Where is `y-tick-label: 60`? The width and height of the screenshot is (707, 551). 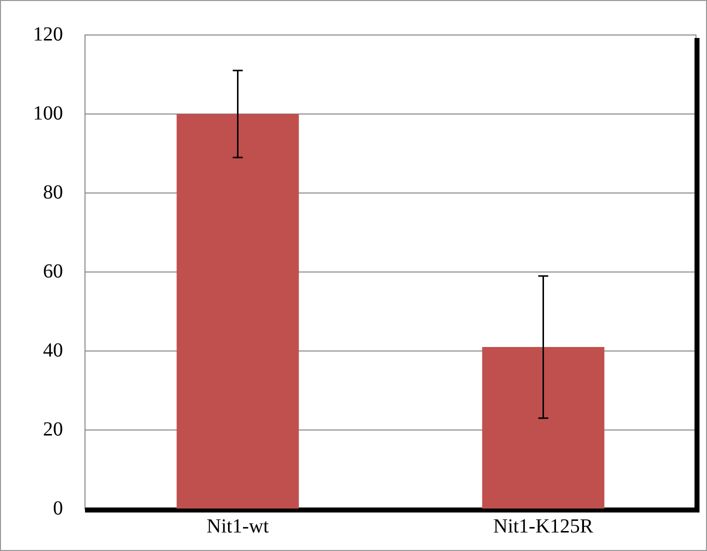
y-tick-label: 60 is located at coordinates (53, 271).